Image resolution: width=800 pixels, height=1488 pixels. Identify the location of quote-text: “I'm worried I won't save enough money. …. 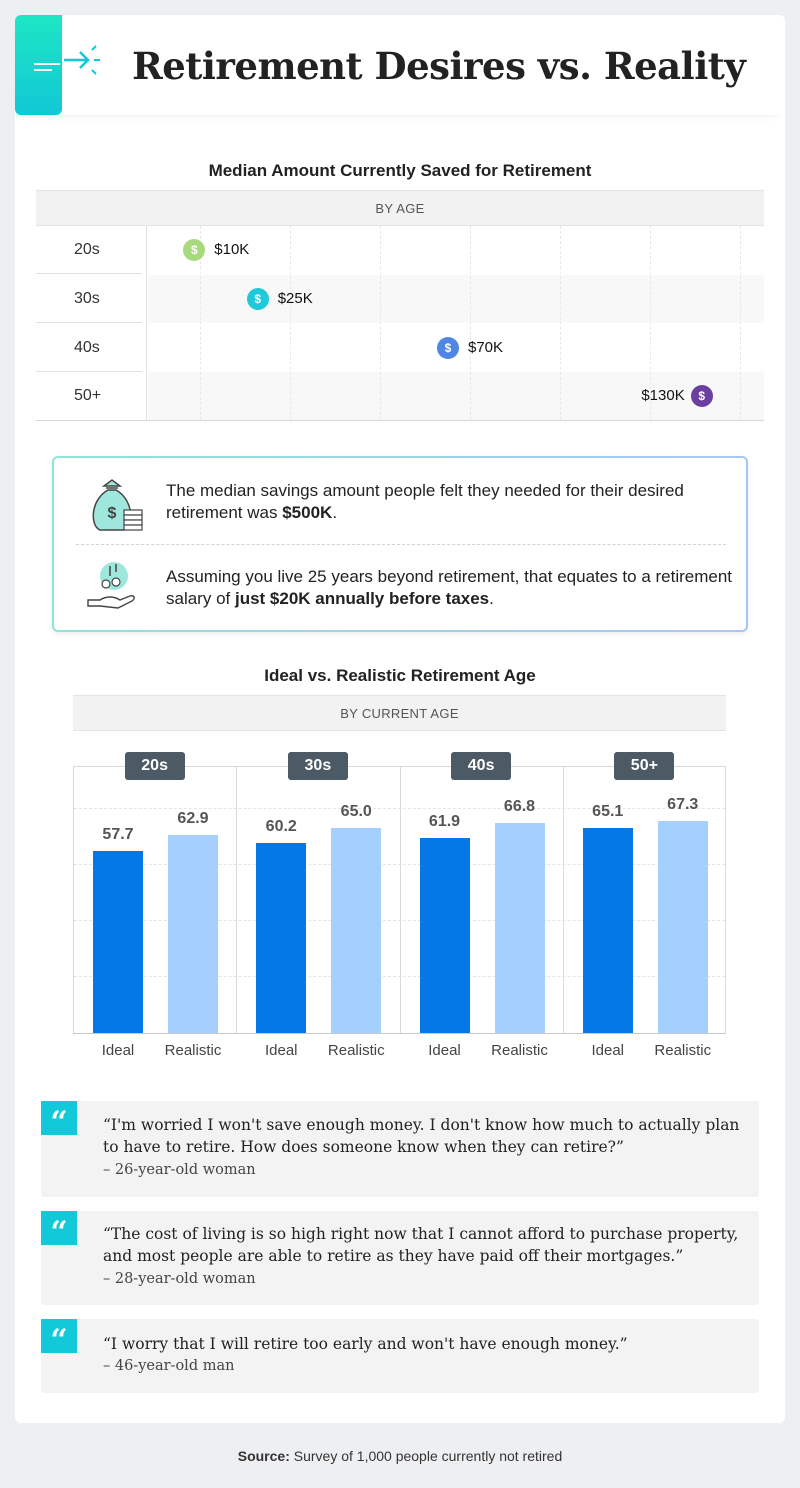
(421, 1136).